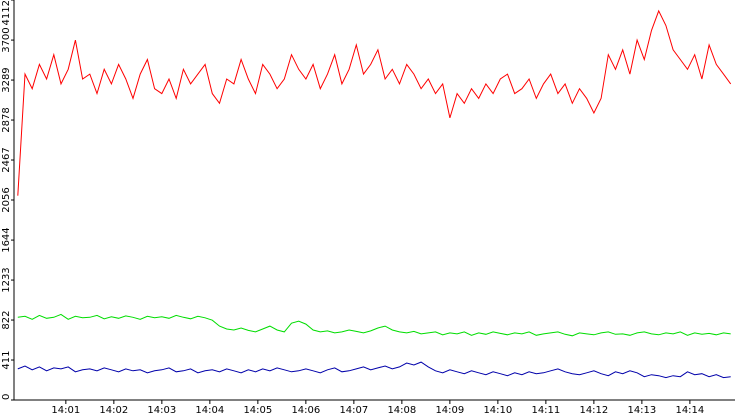 Image resolution: width=735 pixels, height=415 pixels. I want to click on y-tick-label: 3700, so click(6, 39).